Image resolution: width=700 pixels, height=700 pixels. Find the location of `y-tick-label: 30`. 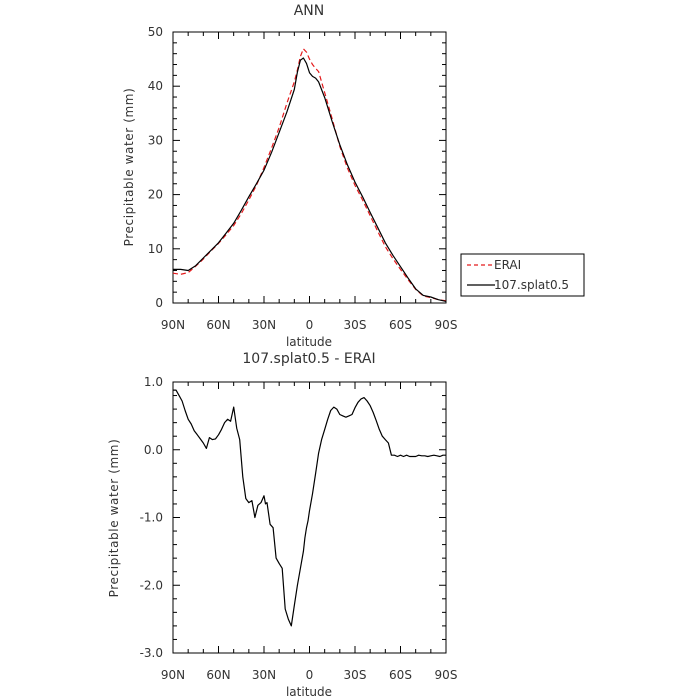

y-tick-label: 30 is located at coordinates (155, 140).